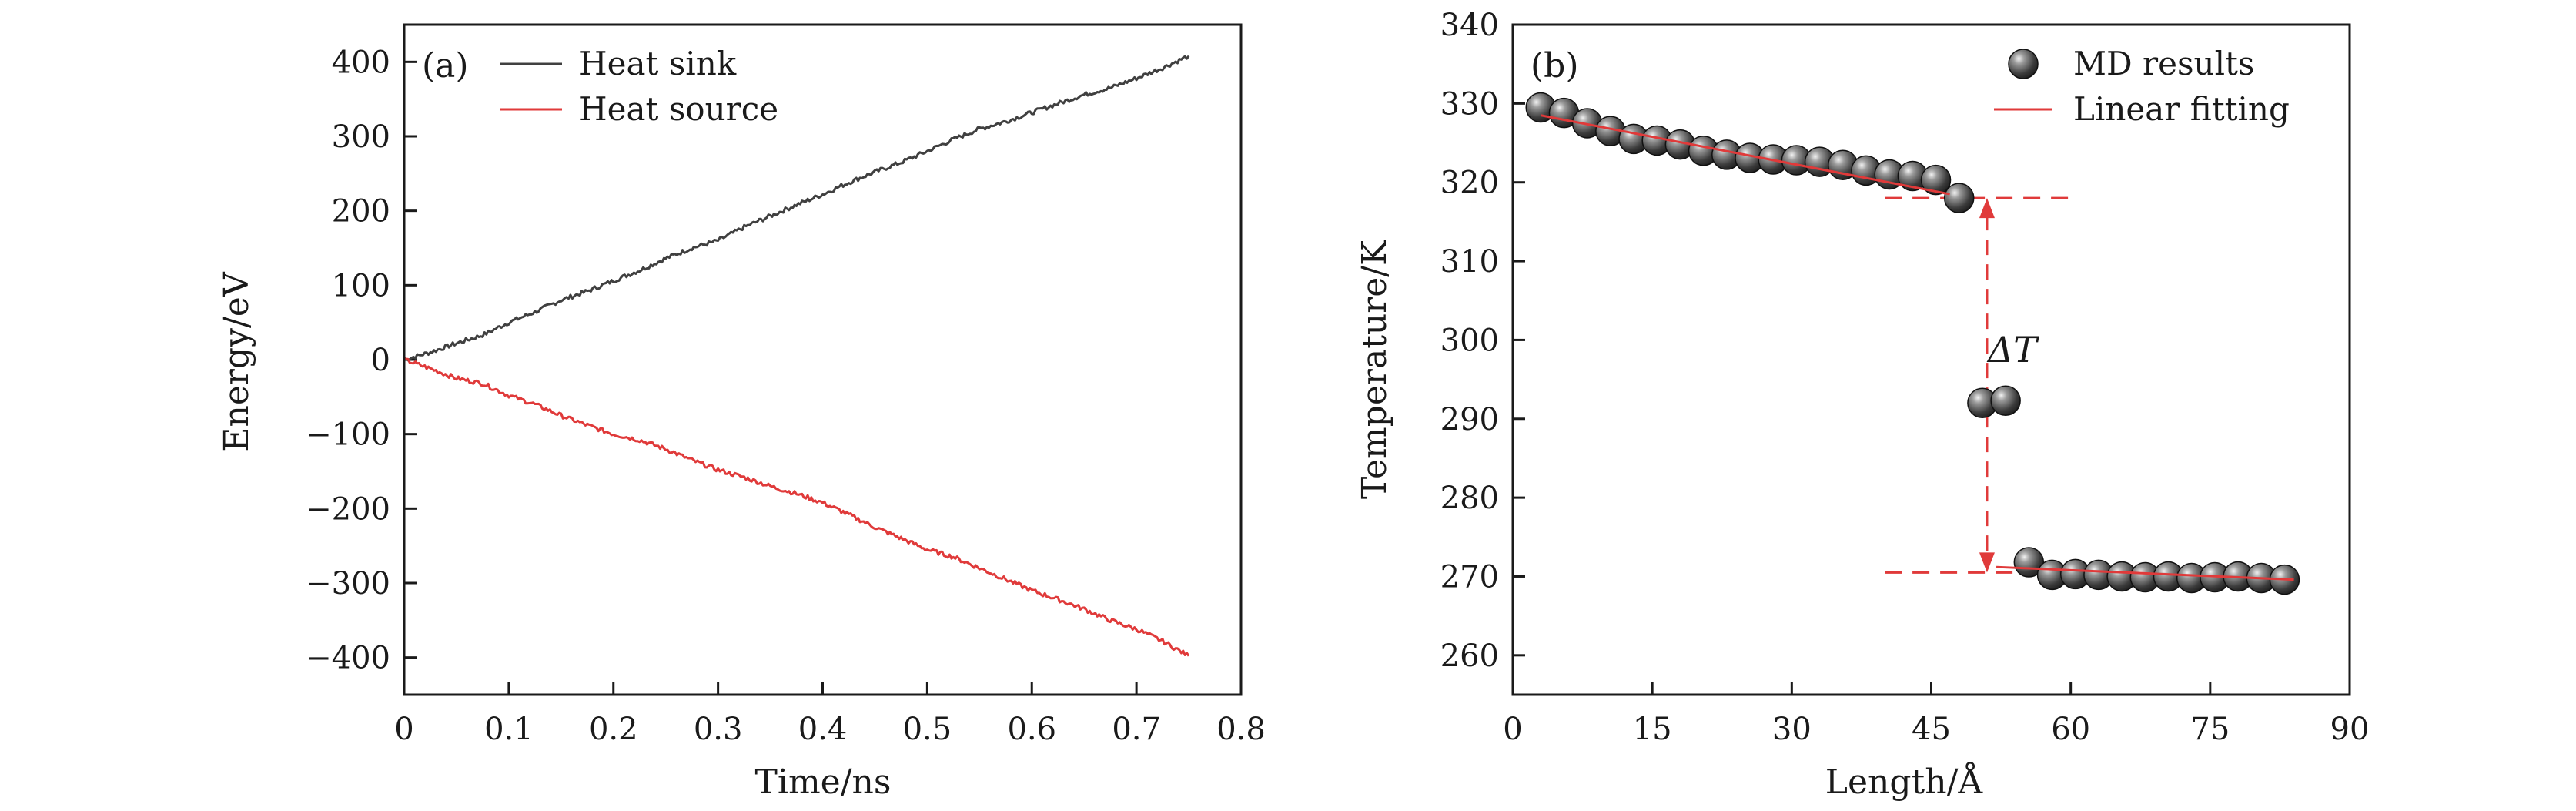  Describe the element at coordinates (1555, 65) in the screenshot. I see `panel-b-label: (b)` at that location.